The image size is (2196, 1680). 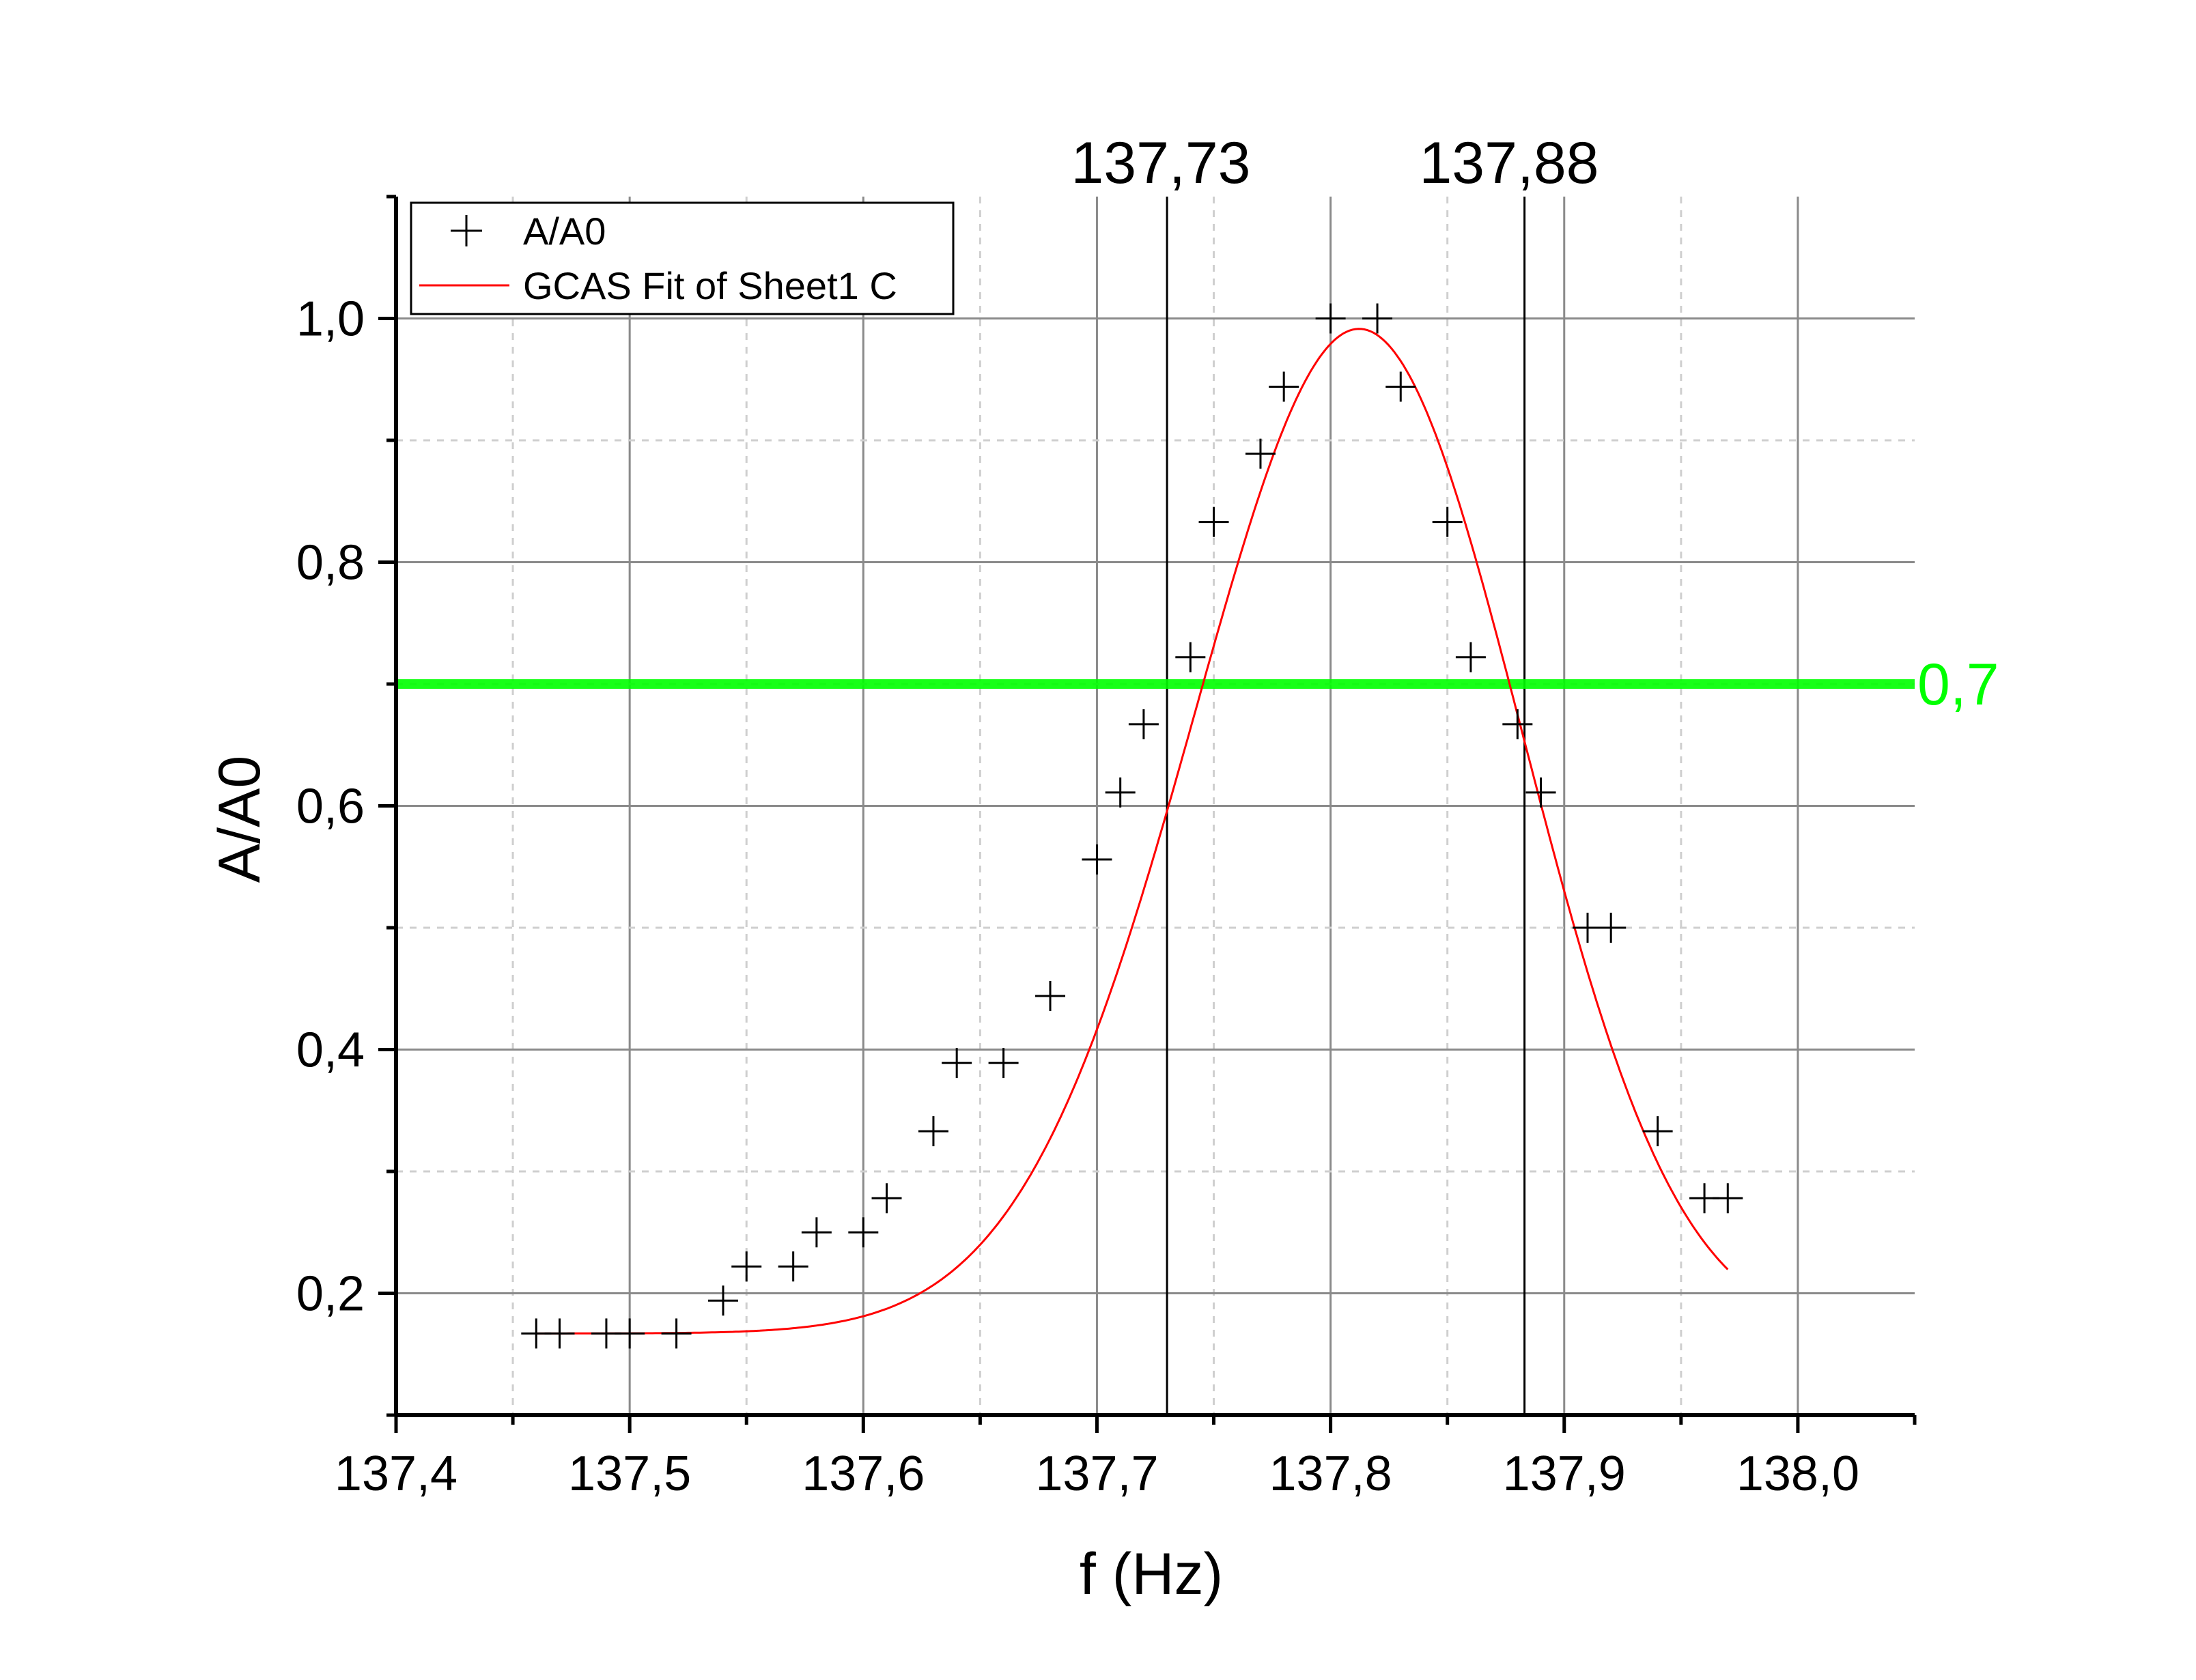 I want to click on vline-label-left: 137,73, so click(x=1161, y=163).